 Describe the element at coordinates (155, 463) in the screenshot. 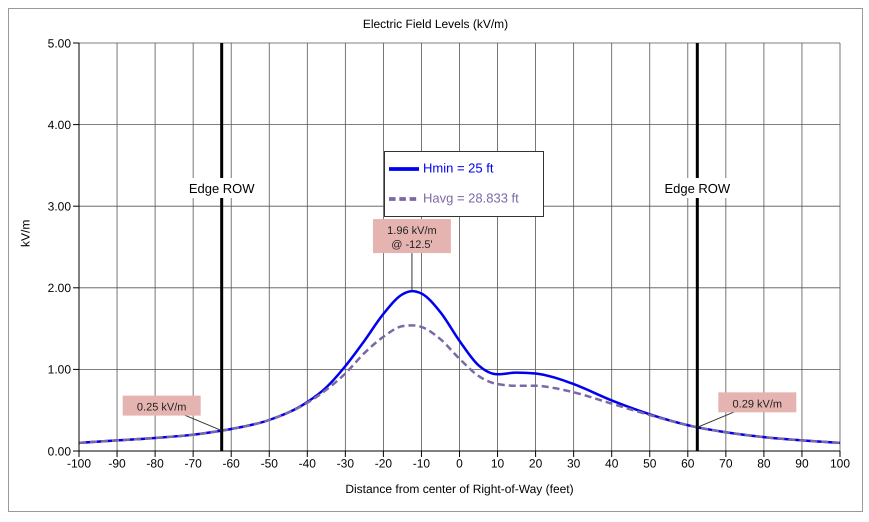

I see `x-tick-label: -80` at that location.